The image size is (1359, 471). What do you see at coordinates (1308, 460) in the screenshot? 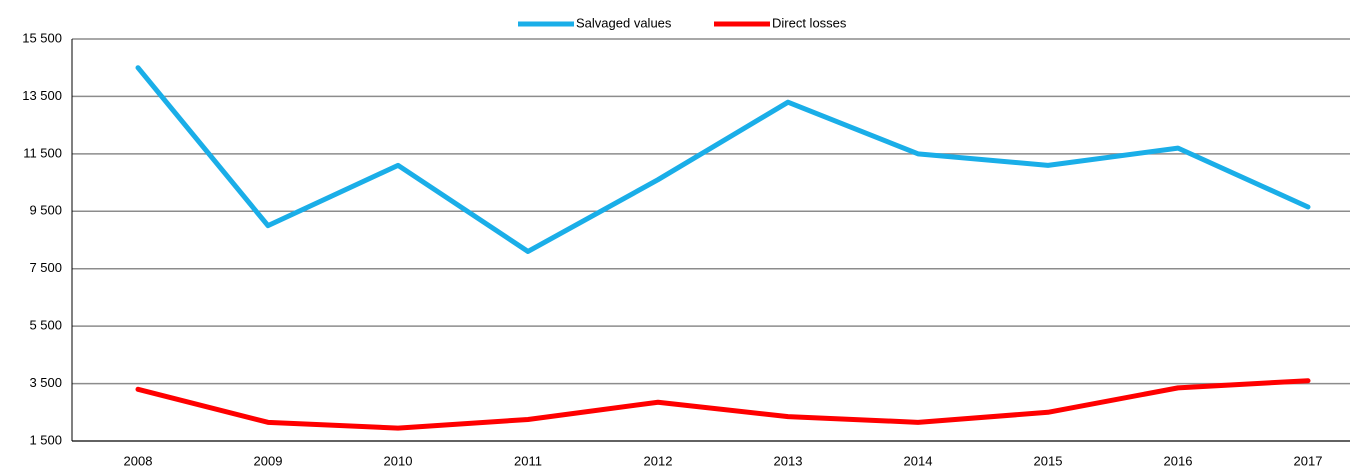
I see `x-tick-label: 2017` at bounding box center [1308, 460].